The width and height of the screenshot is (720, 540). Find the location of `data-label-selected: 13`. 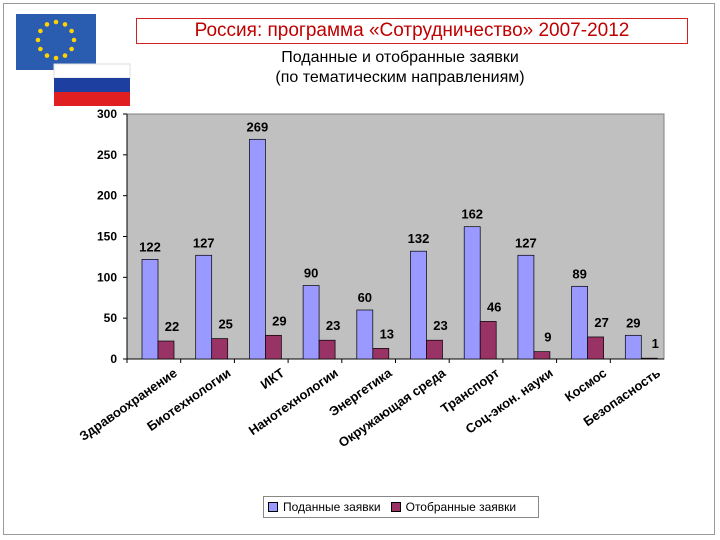

data-label-selected: 13 is located at coordinates (387, 333).